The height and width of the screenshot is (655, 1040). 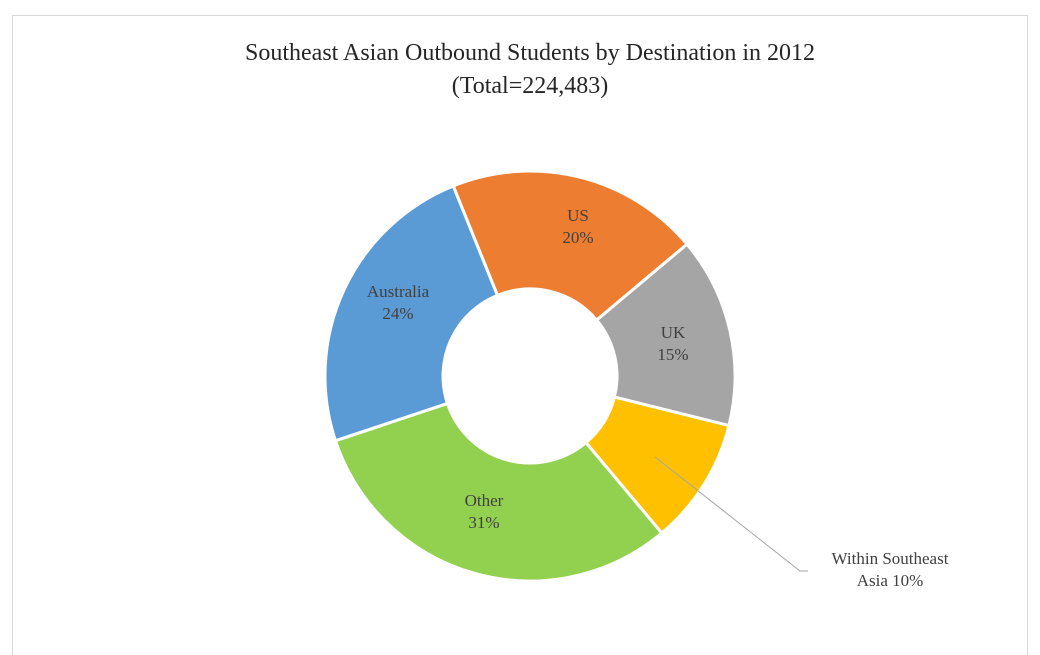 I want to click on leader-line-within-southeast-asia, so click(x=731, y=514).